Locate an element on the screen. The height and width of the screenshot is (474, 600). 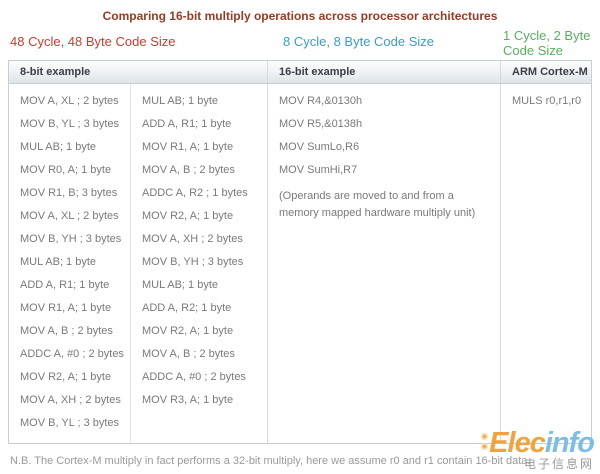
instruction: MOV R4,&0130h is located at coordinates (321, 101).